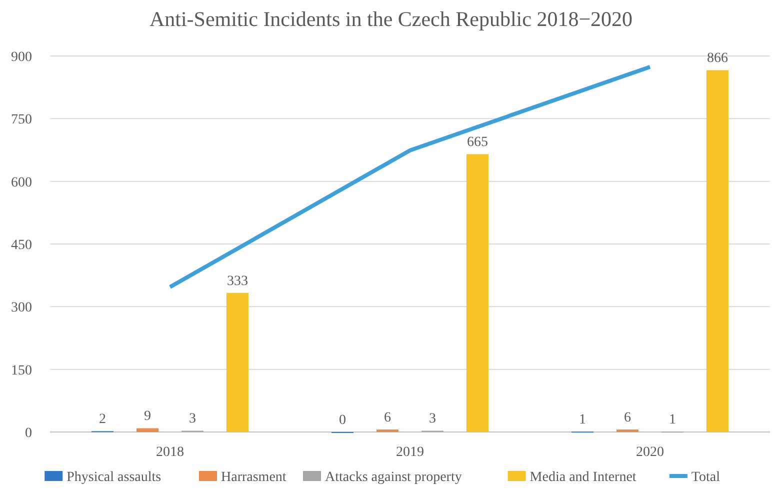 This screenshot has width=782, height=493. What do you see at coordinates (650, 452) in the screenshot?
I see `x-tick-label: 2020` at bounding box center [650, 452].